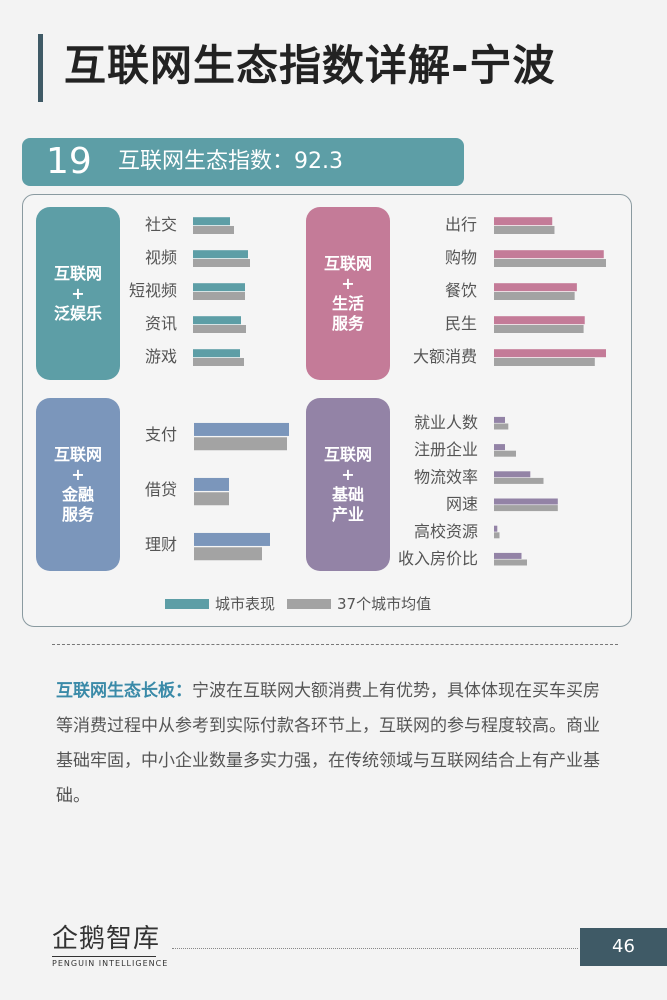  What do you see at coordinates (161, 323) in the screenshot?
I see `tick-label-entertainment: 资讯` at bounding box center [161, 323].